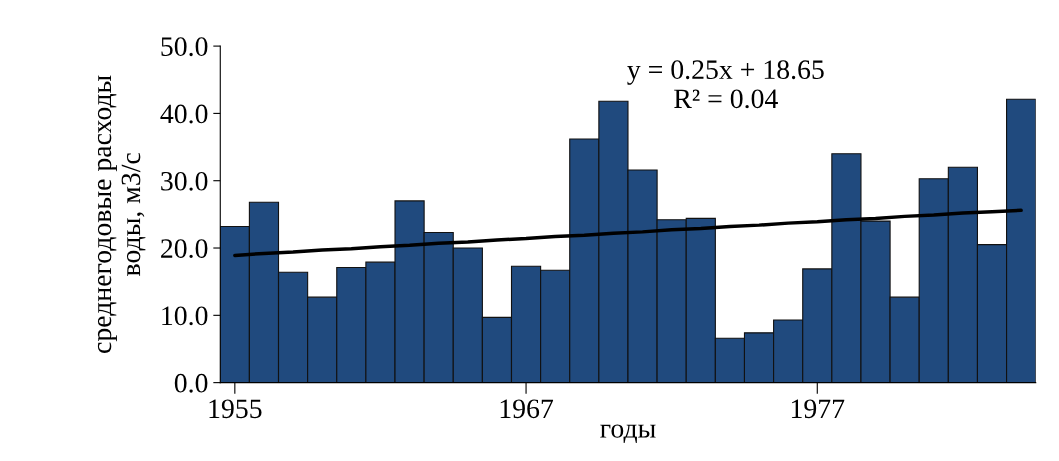 The height and width of the screenshot is (461, 1059). What do you see at coordinates (185, 316) in the screenshot?
I see `y-tick-label: 10.0` at bounding box center [185, 316].